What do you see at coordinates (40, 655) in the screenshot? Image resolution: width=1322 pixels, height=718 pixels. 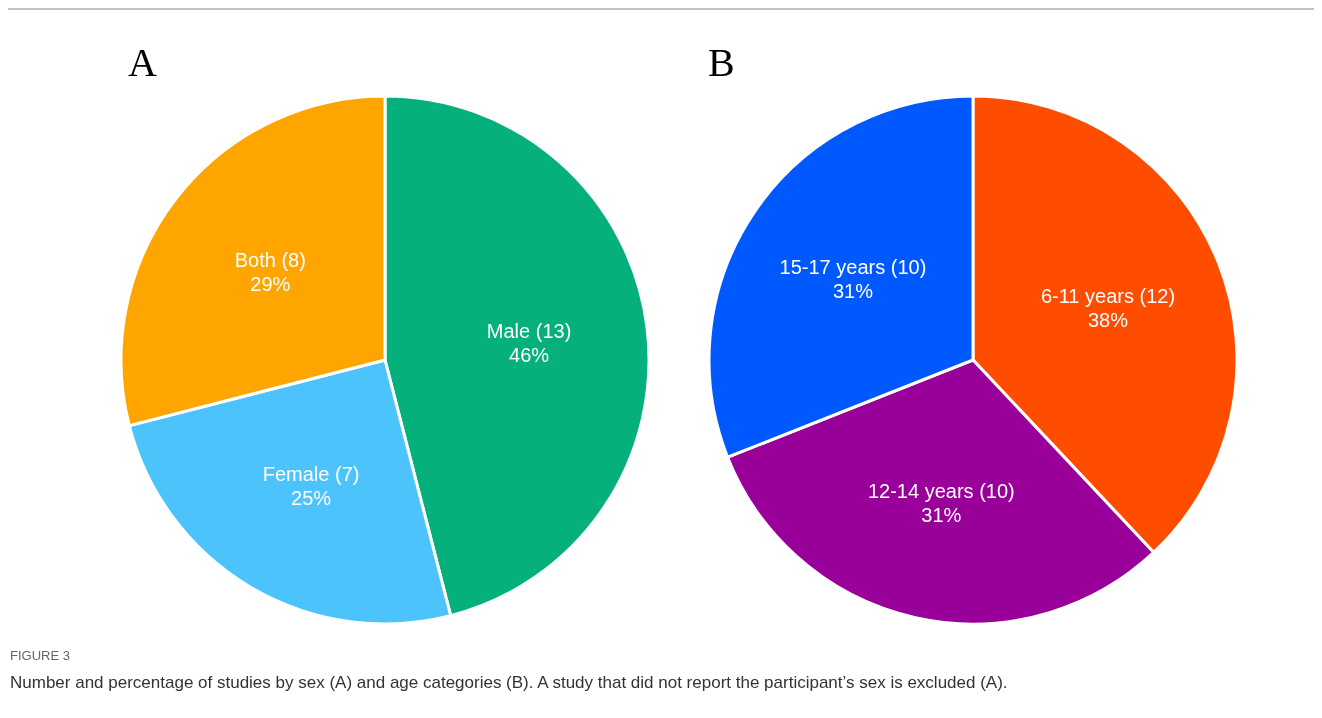 I see `caption: FIGURE 3` at bounding box center [40, 655].